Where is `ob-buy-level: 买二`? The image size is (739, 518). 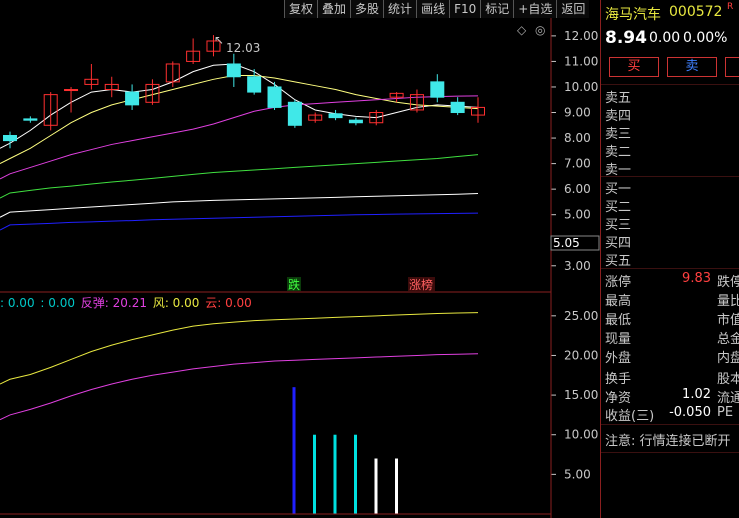 ob-buy-level: 买二 is located at coordinates (618, 207).